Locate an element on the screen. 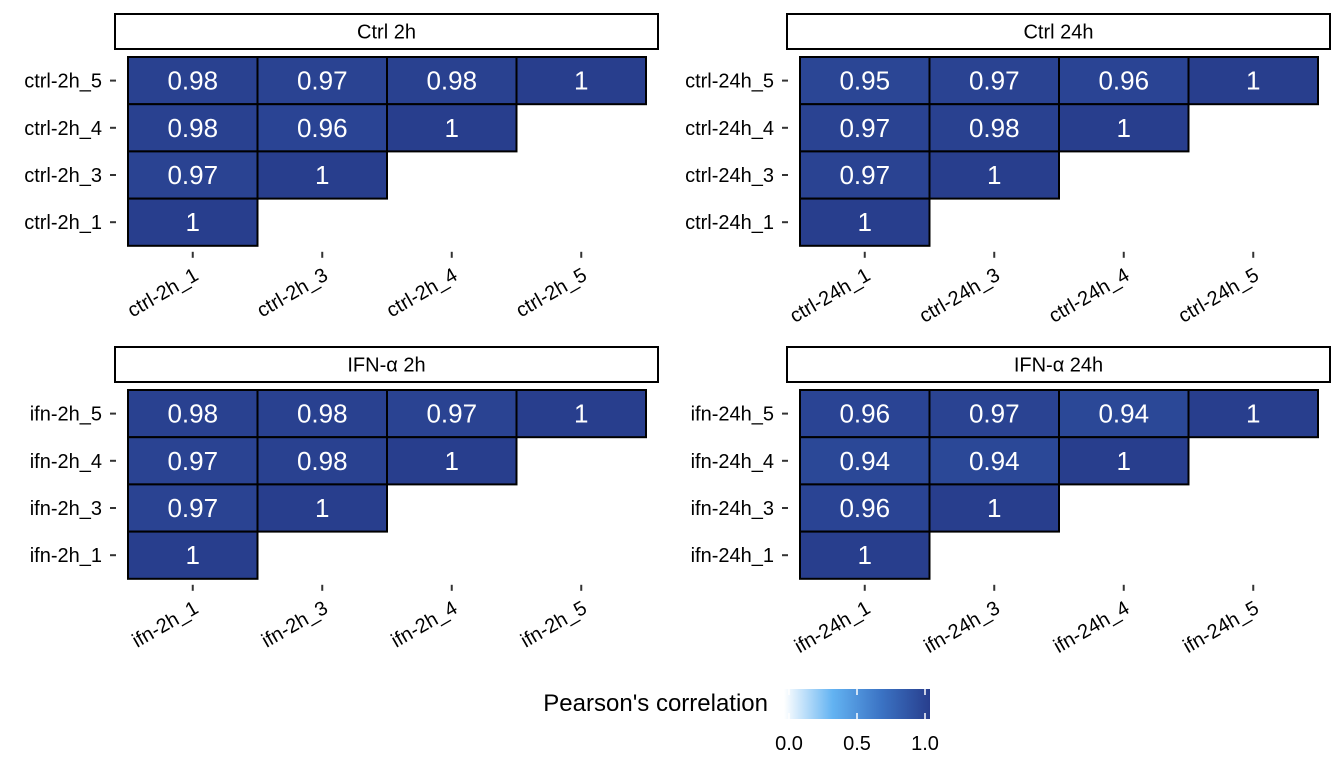 Image resolution: width=1344 pixels, height=768 pixels. x-tick-label: ctrl-24h_4 is located at coordinates (1089, 296).